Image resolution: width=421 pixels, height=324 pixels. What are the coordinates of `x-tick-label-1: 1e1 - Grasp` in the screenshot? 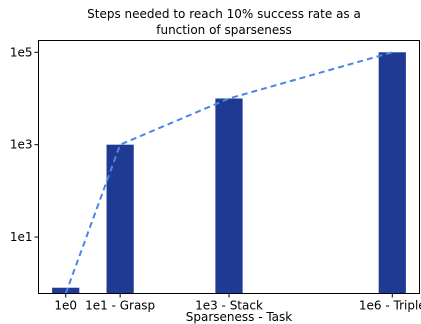 It's located at (120, 306).